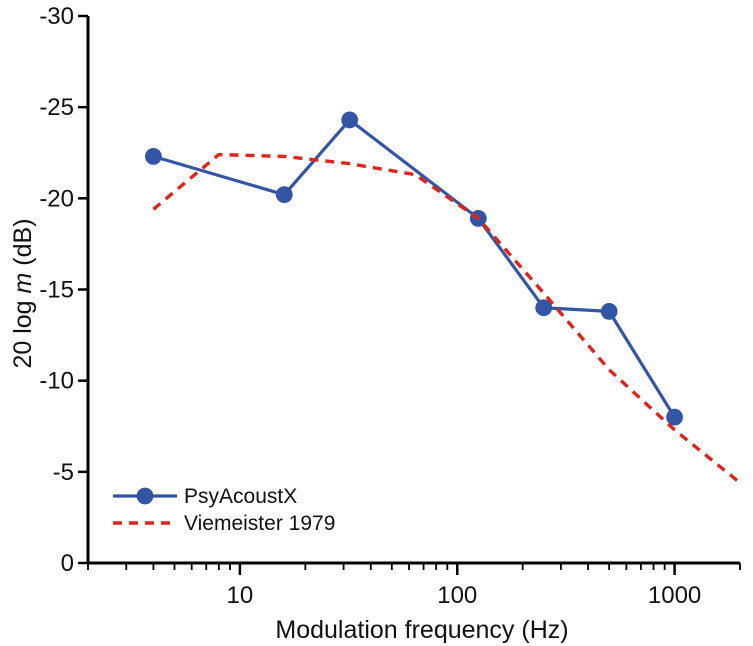  I want to click on y-axis-label: 20 log m (dB), so click(23, 293).